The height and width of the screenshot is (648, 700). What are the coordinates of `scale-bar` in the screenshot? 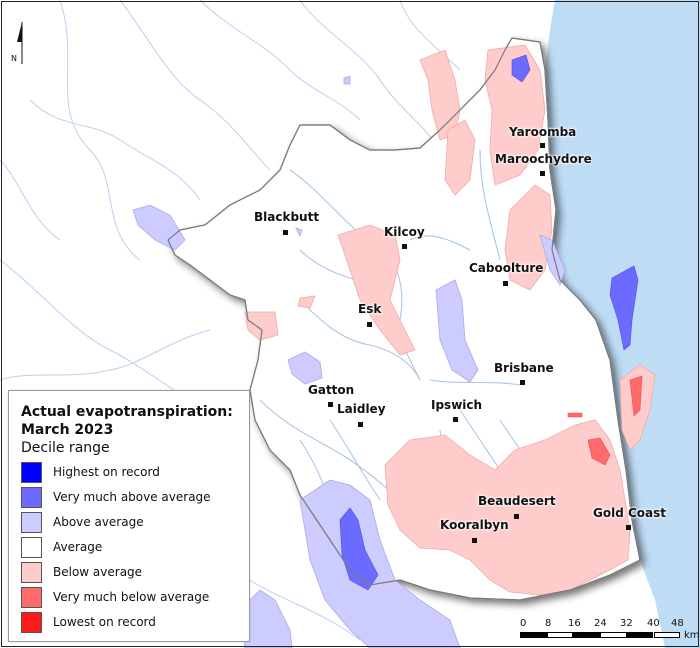 It's located at (601, 635).